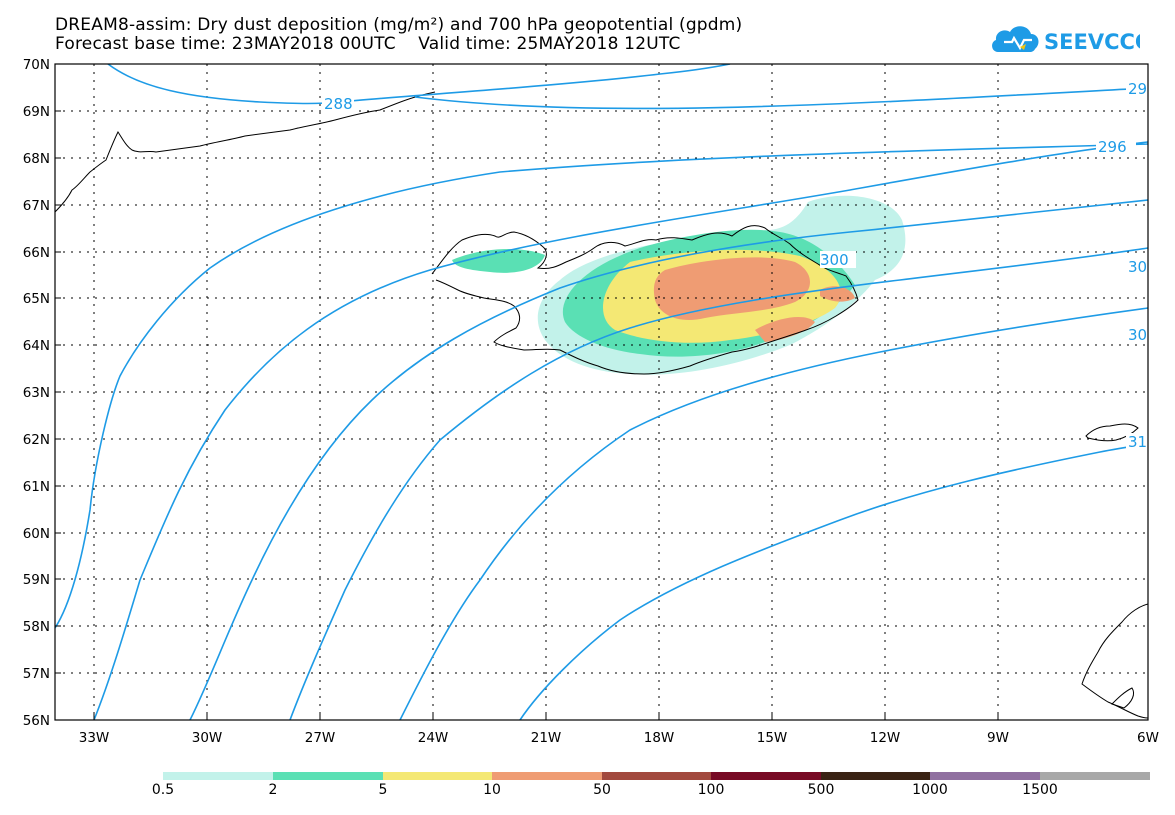 This screenshot has height=815, width=1175. Describe the element at coordinates (1112, 432) in the screenshot. I see `faroe-islands` at that location.